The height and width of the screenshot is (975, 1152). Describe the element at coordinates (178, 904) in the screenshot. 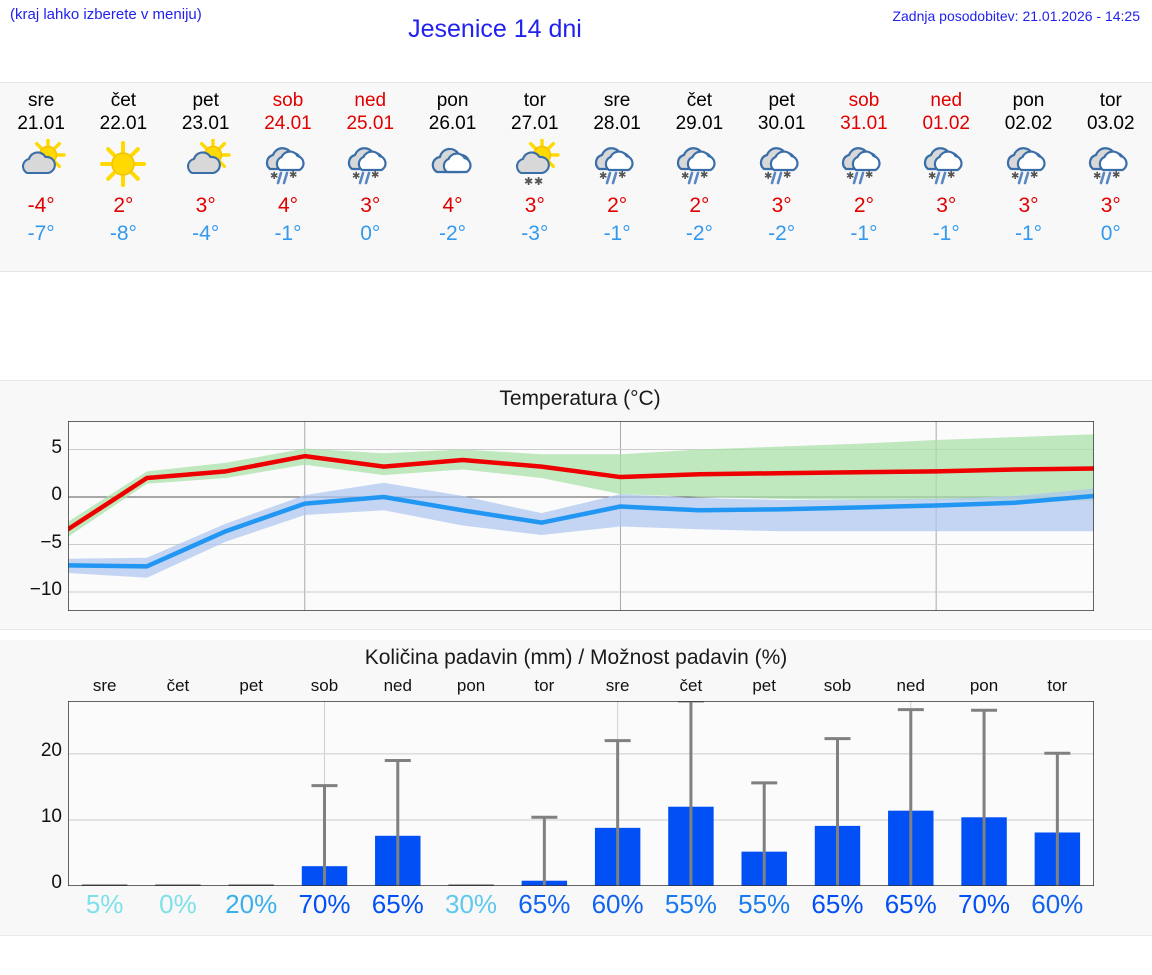

I see `precipitation-probability: 0%` at that location.